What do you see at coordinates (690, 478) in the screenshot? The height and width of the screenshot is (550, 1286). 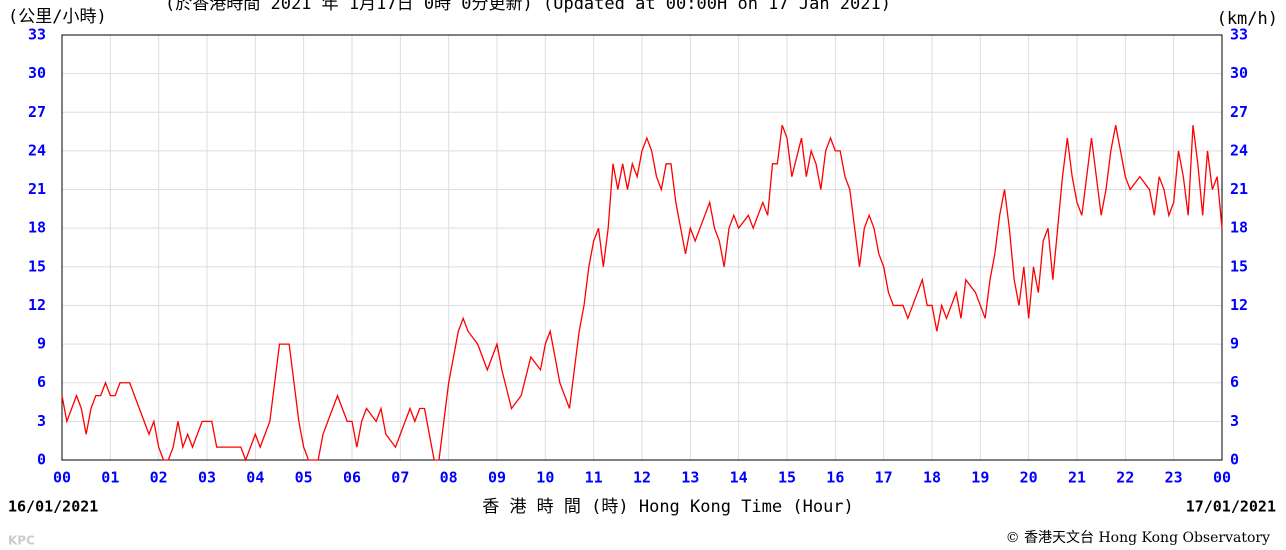 I see `x-tick-label: 13` at bounding box center [690, 478].